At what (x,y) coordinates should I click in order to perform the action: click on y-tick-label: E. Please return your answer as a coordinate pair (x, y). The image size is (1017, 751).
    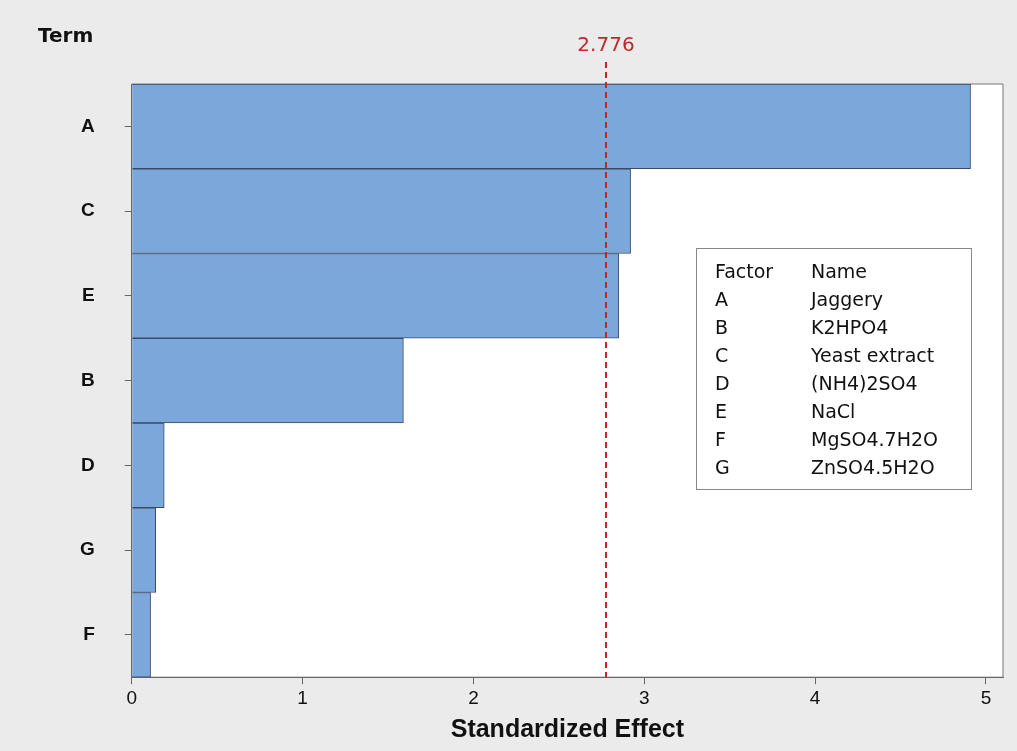
    Looking at the image, I should click on (88, 295).